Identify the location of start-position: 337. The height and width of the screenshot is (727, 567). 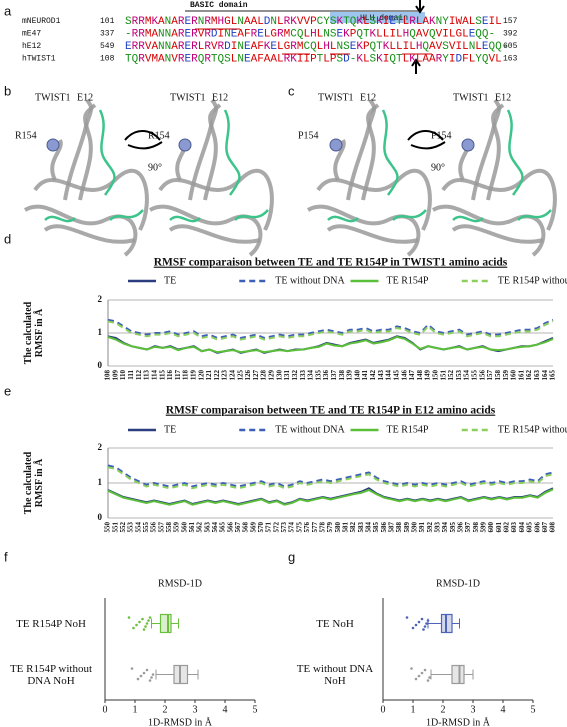
(107, 34).